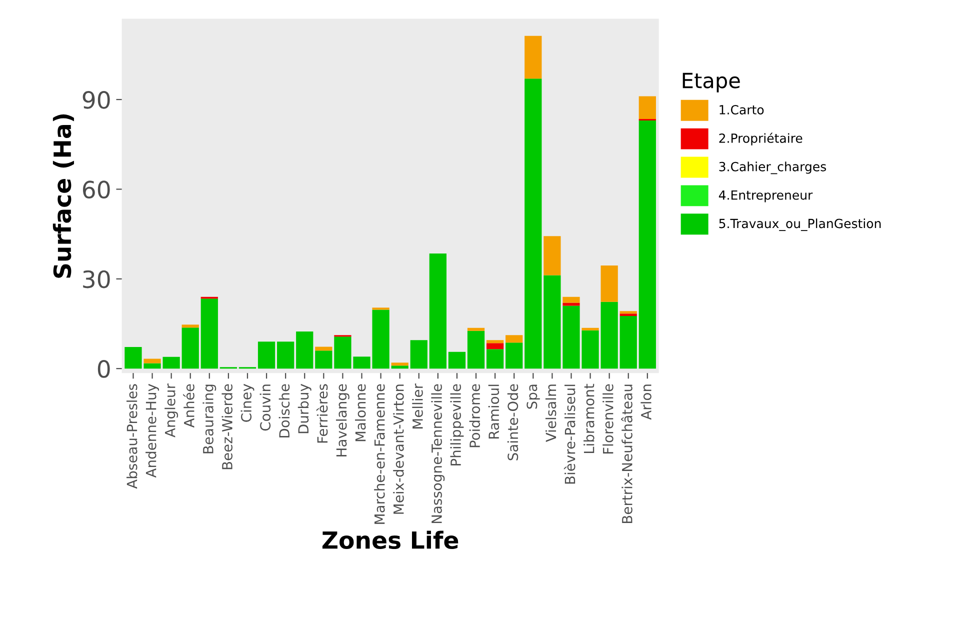 This screenshot has height=627, width=959. I want to click on x-tick-label: Ferrières, so click(322, 413).